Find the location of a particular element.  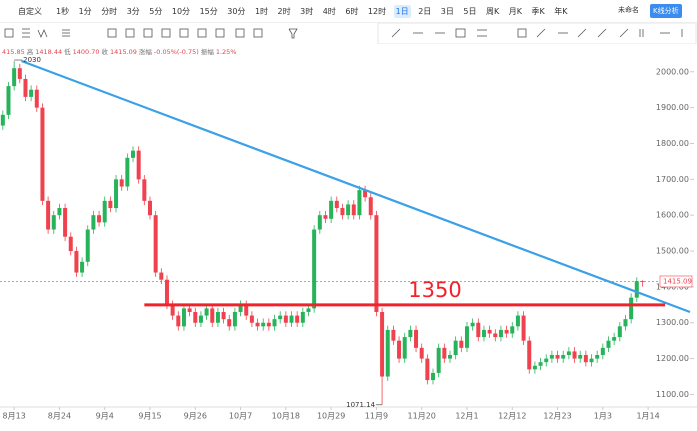

info-item: 低 is located at coordinates (67, 52).